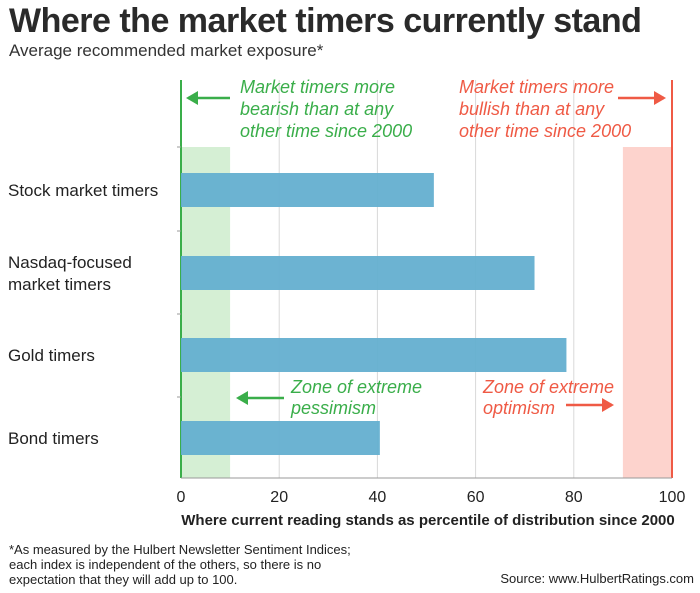  I want to click on chart-title: Where the market timers currently stand, so click(325, 21).